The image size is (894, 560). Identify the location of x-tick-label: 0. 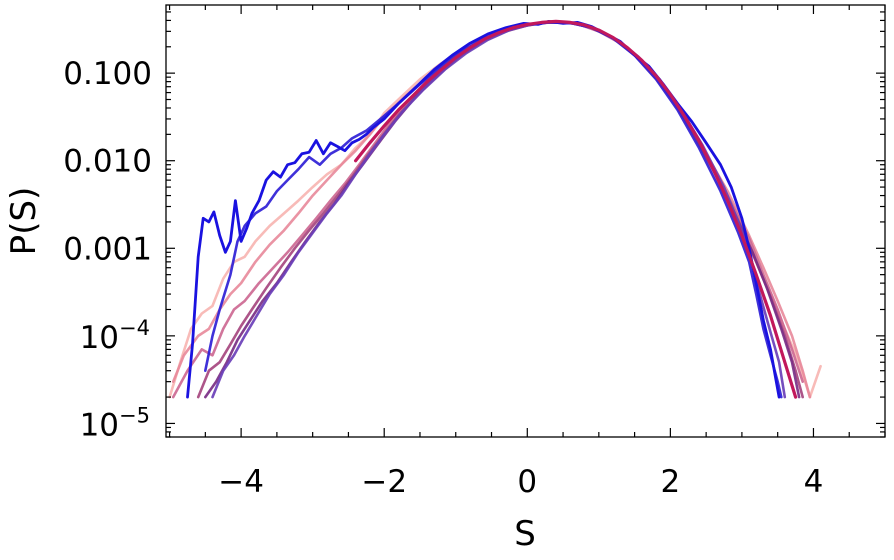
(527, 482).